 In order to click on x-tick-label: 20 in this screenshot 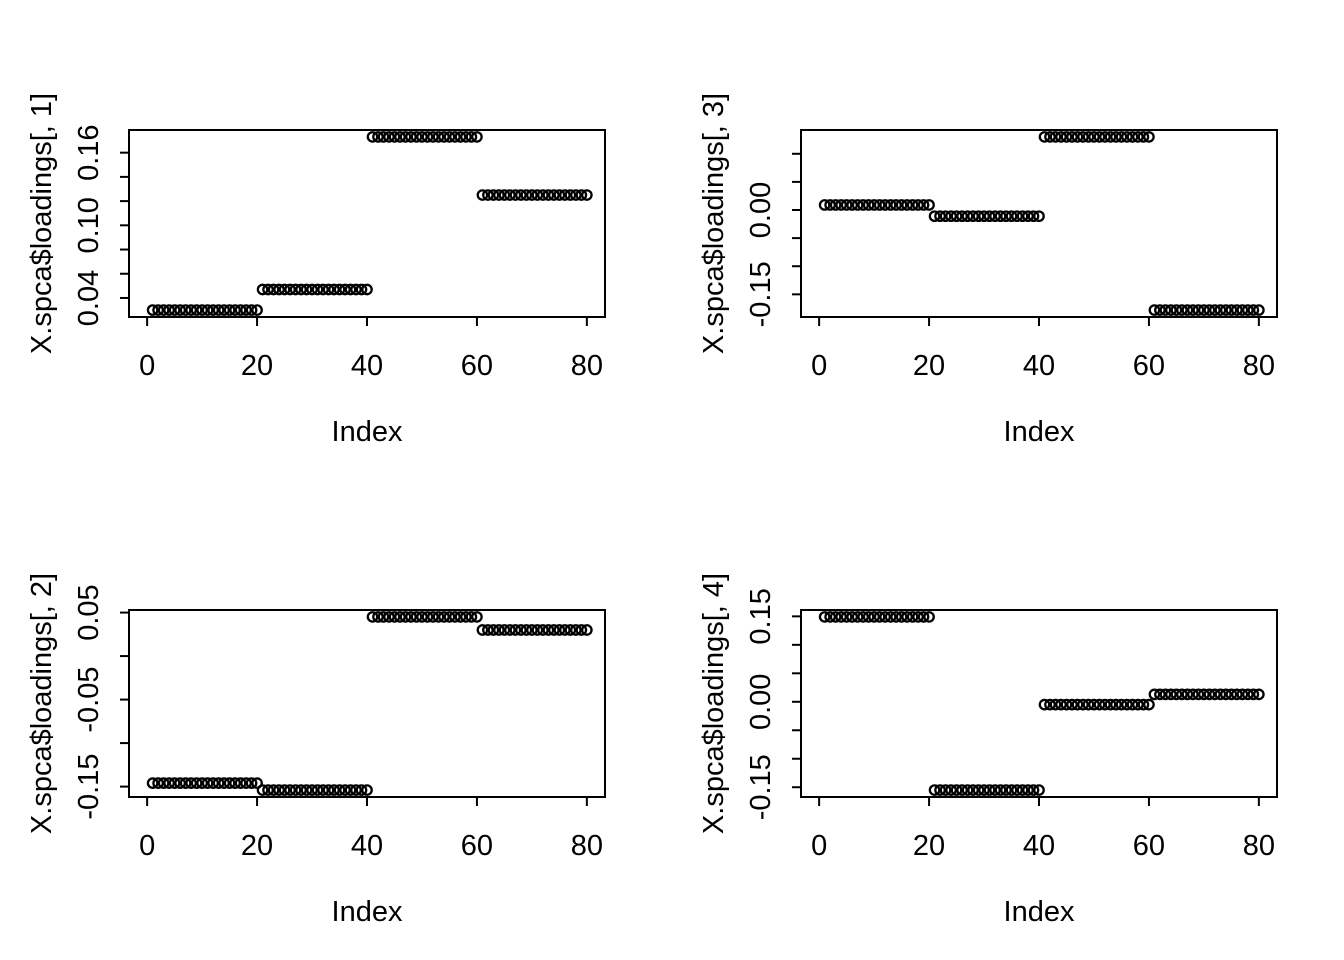, I will do `click(929, 846)`.